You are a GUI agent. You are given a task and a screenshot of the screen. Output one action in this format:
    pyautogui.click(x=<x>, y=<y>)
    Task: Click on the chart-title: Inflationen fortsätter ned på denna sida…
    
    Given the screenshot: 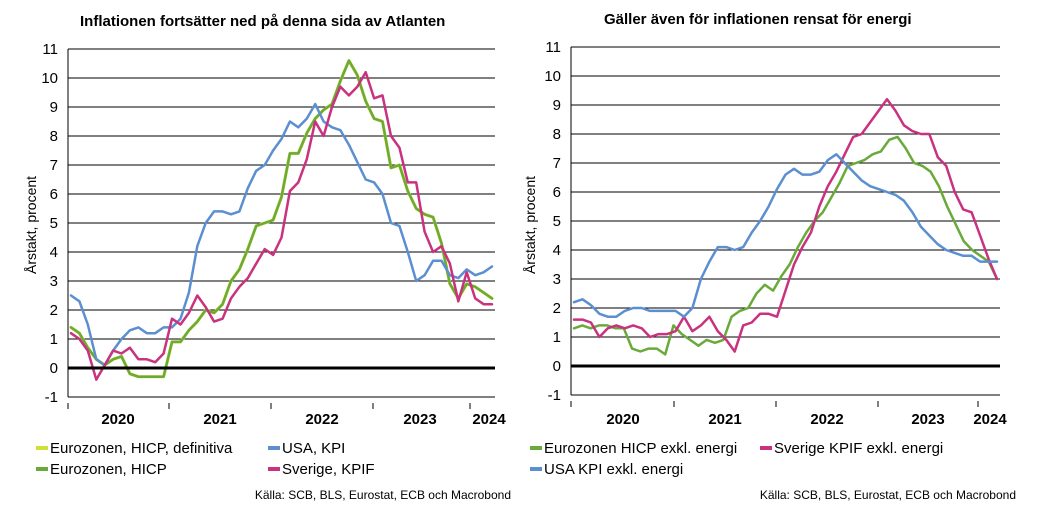 What is the action you would take?
    pyautogui.click(x=262, y=21)
    